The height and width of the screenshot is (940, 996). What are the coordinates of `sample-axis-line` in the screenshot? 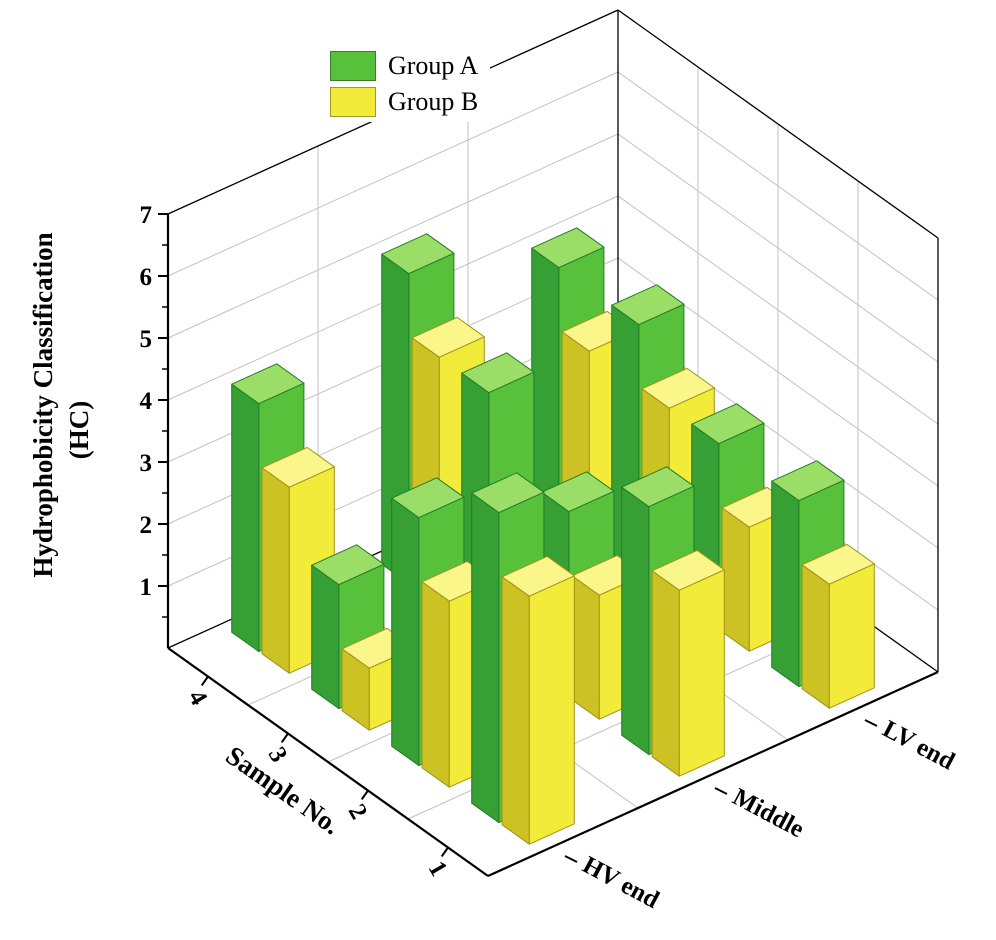 It's located at (328, 762).